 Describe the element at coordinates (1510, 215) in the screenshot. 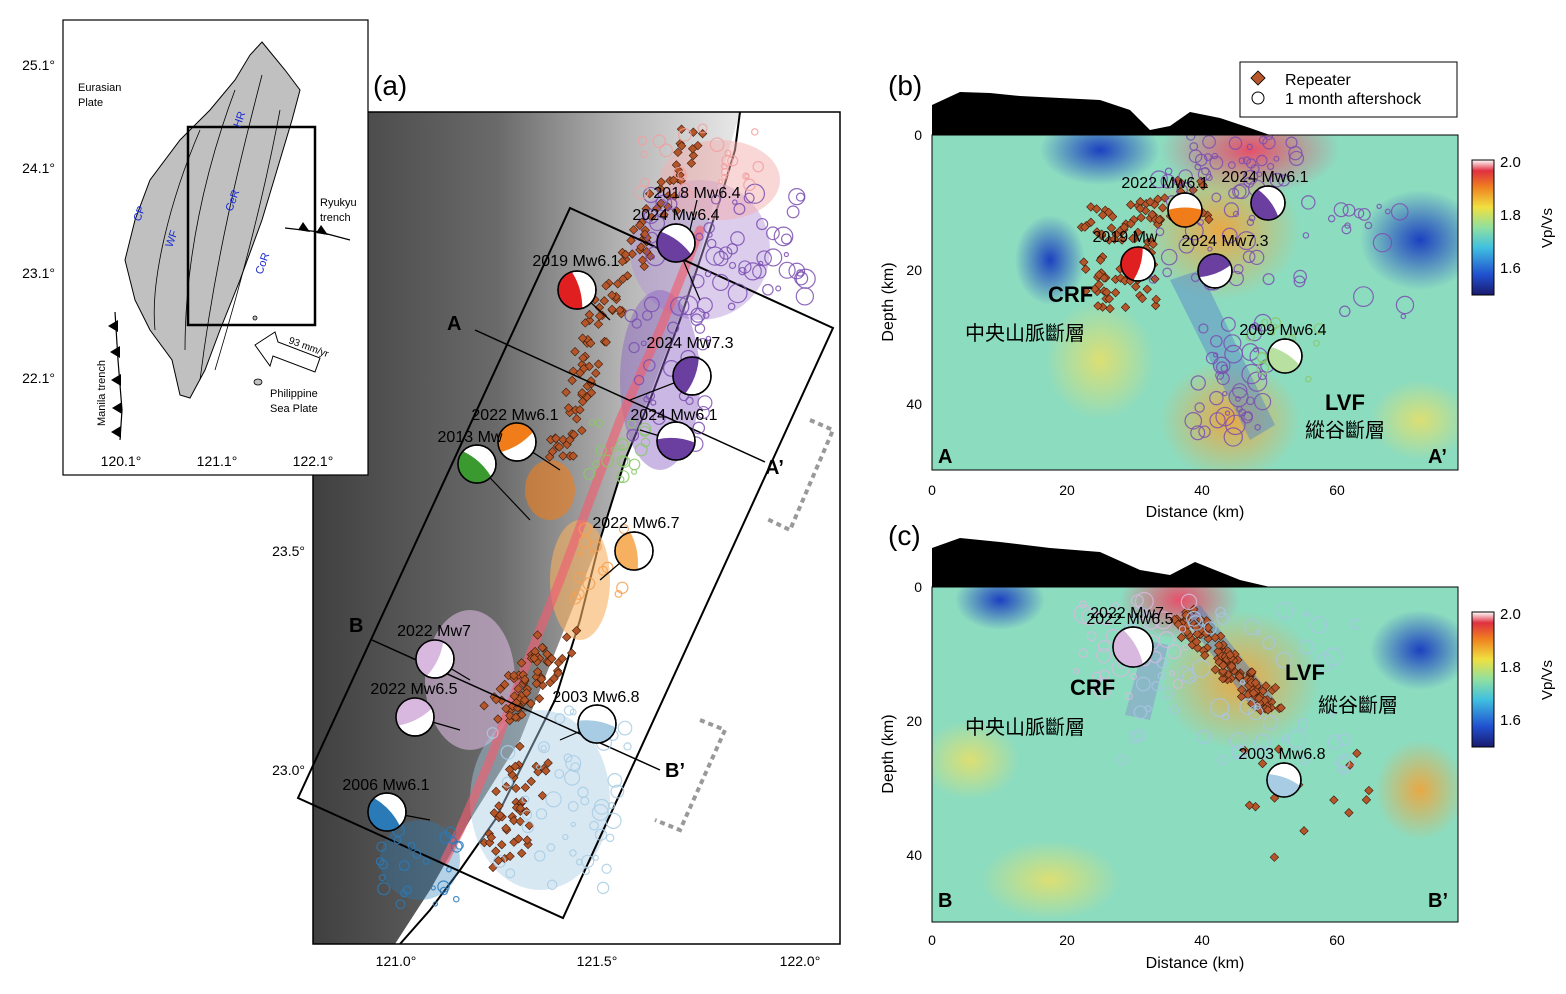

I see `cbar-tick-b: 1.8` at that location.